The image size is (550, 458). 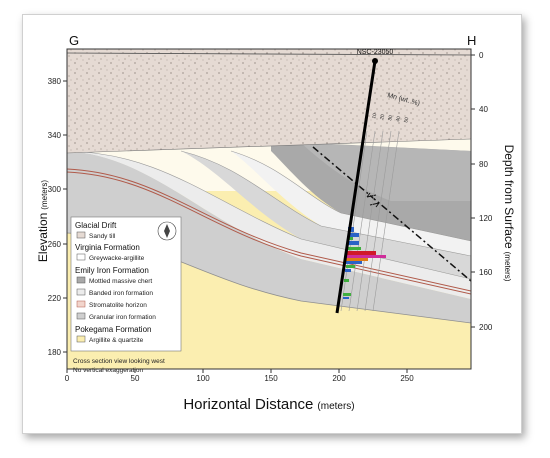 What do you see at coordinates (375, 52) in the screenshot?
I see `well-label: NSC-23050` at bounding box center [375, 52].